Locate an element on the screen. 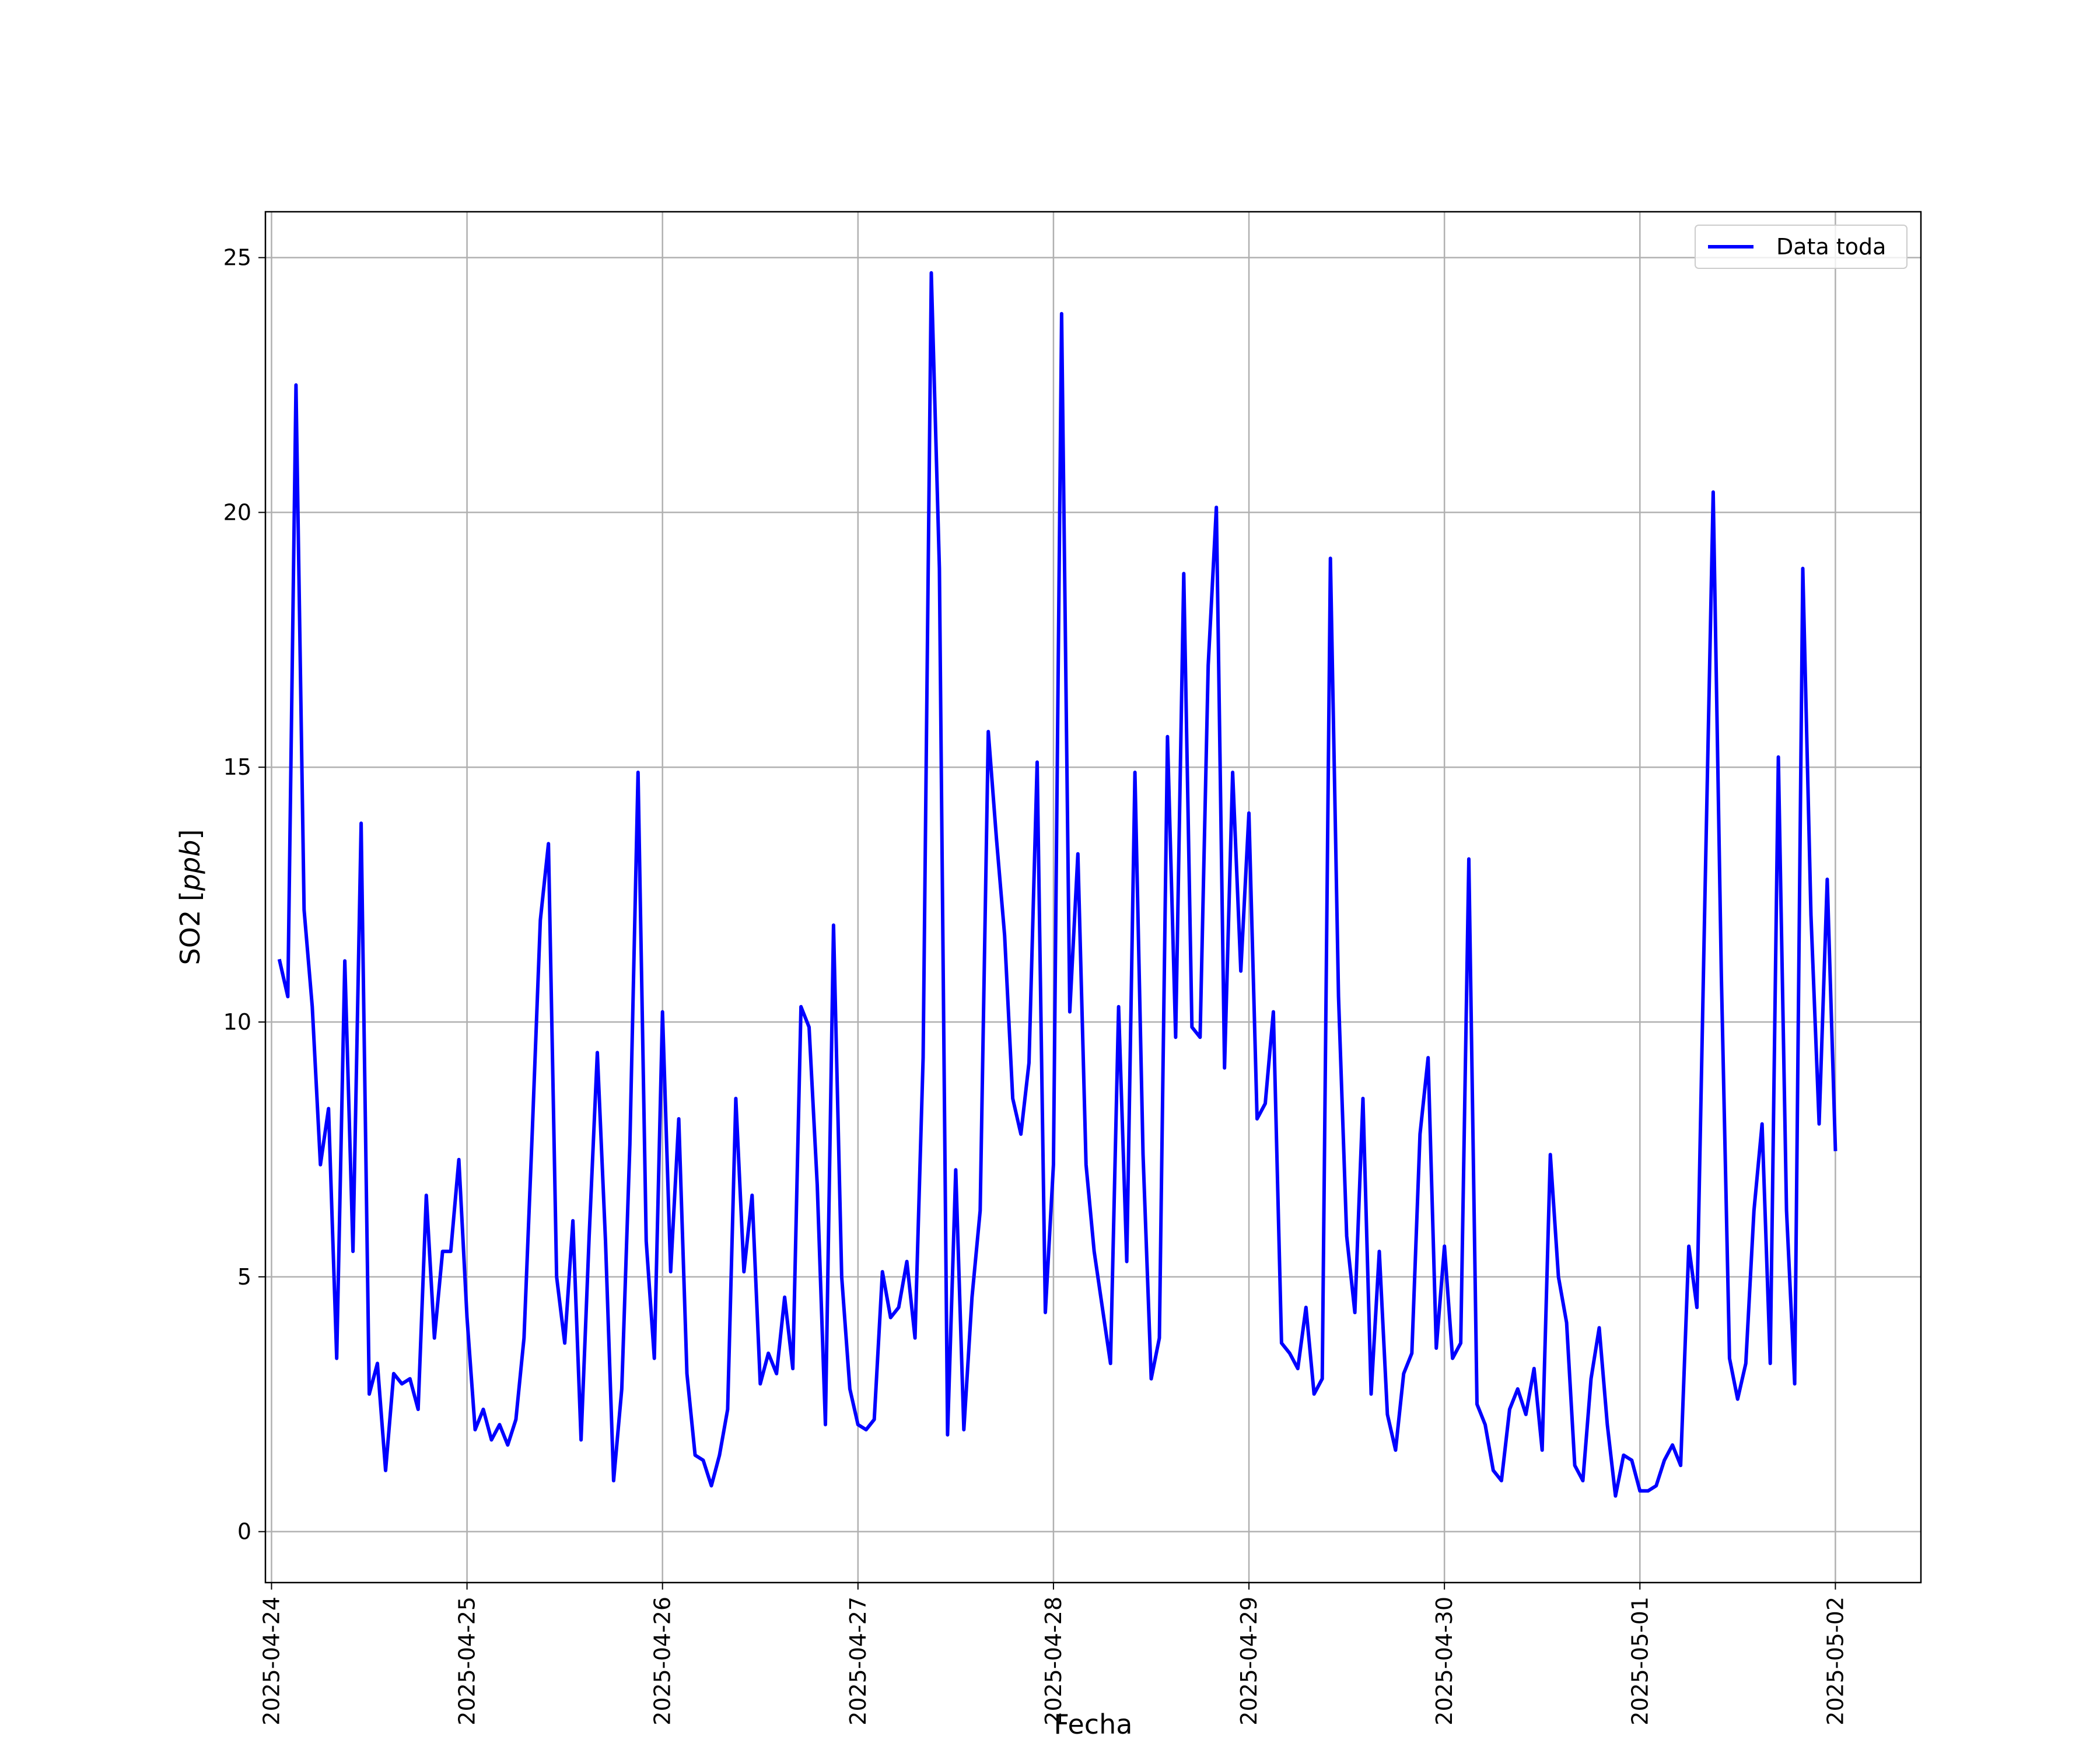  y-axis-label-close: ] is located at coordinates (190, 835).